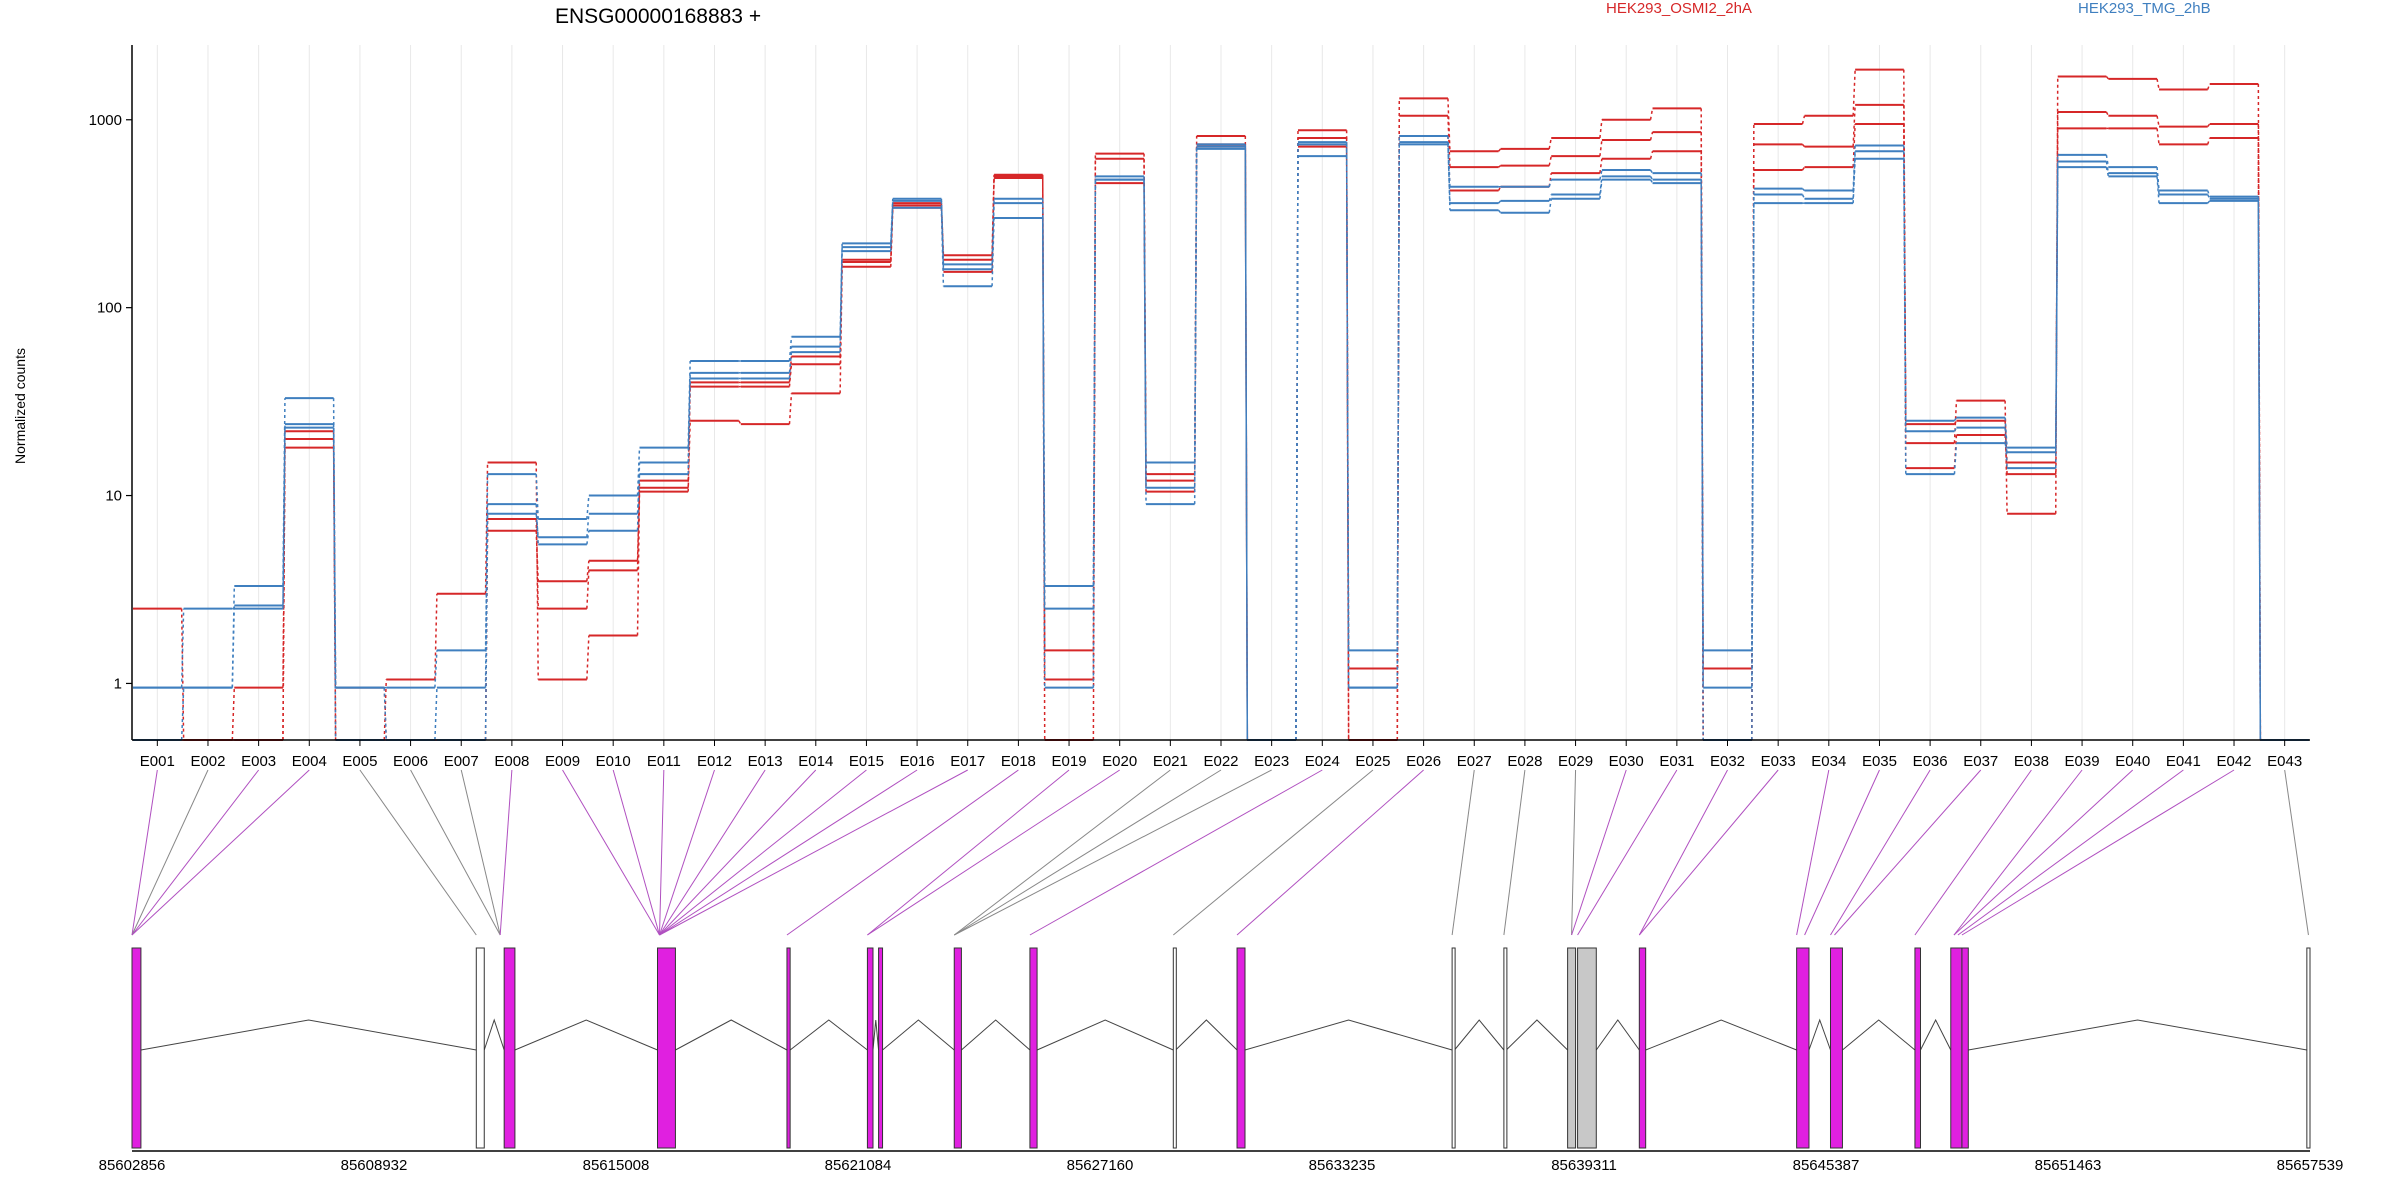 The height and width of the screenshot is (1200, 2400). Describe the element at coordinates (1271, 761) in the screenshot. I see `exon-label-E023: E023` at that location.